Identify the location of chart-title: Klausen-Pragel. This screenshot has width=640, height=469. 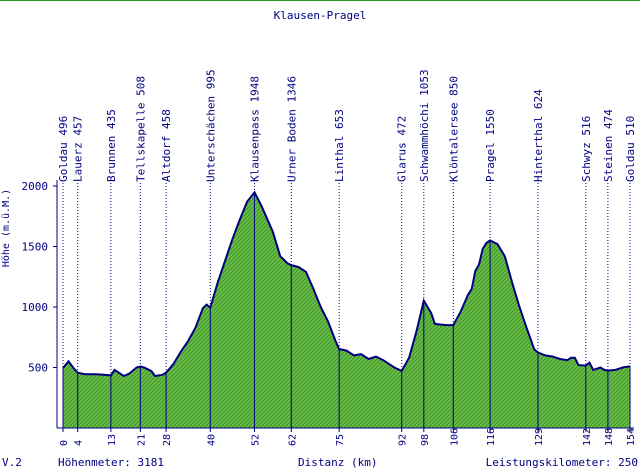
(320, 15).